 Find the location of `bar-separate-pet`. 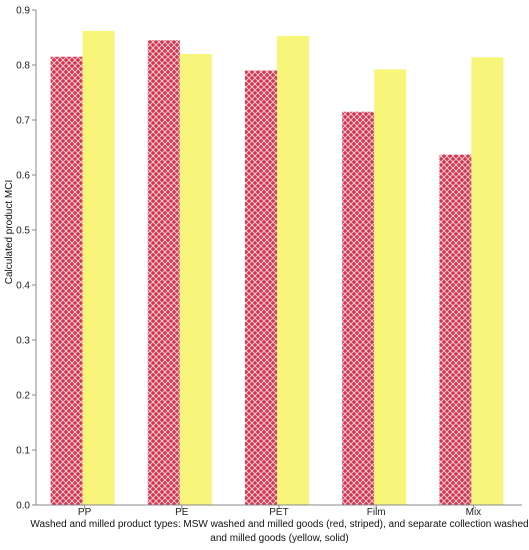

bar-separate-pet is located at coordinates (293, 270).